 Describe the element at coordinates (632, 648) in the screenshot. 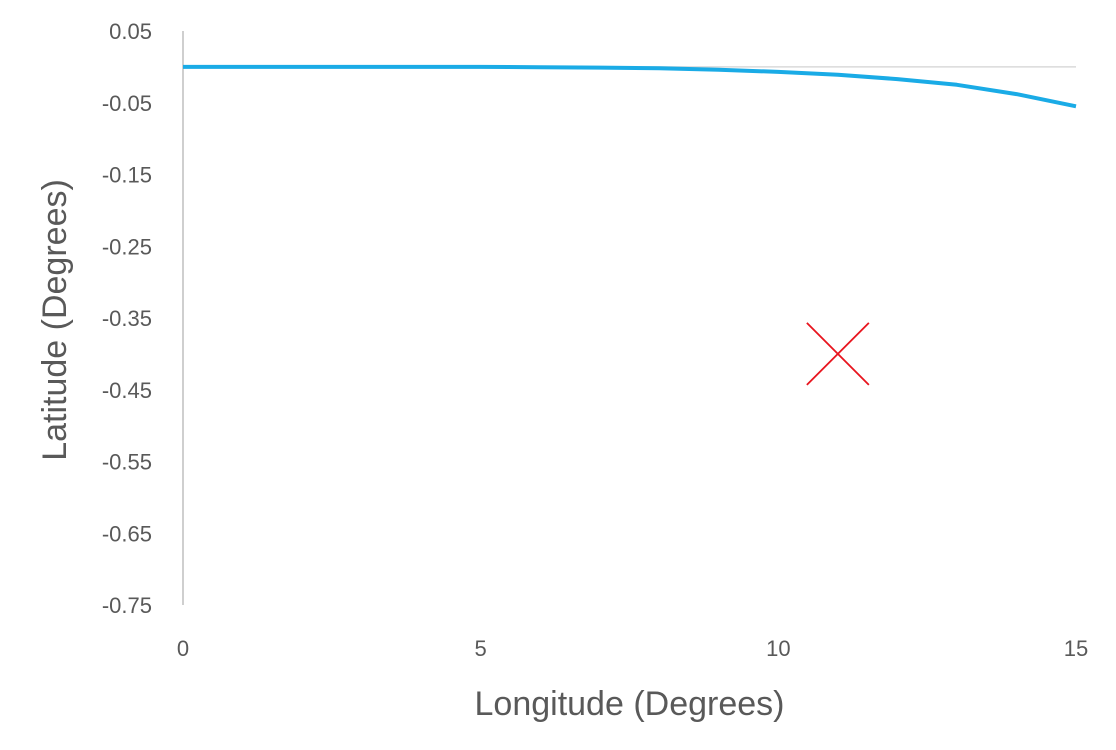

I see `x-tick-labels: 0 5 10 15` at that location.